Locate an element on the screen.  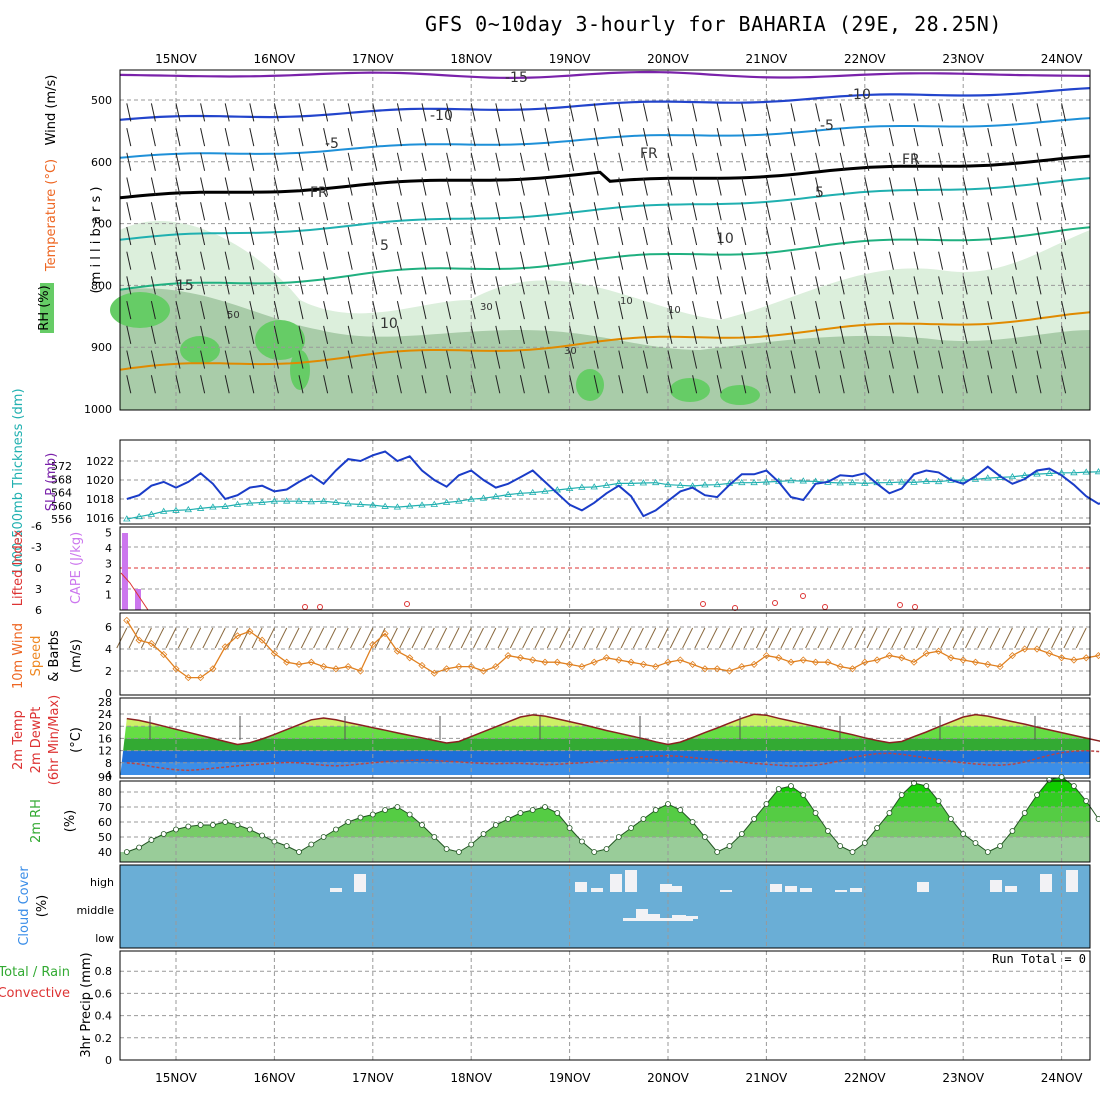
slp-frame is located at coordinates (605, 482).